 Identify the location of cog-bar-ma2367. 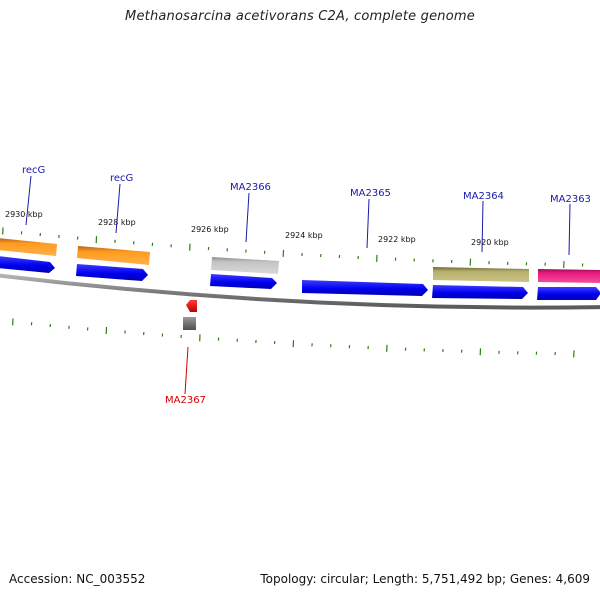
(189, 323).